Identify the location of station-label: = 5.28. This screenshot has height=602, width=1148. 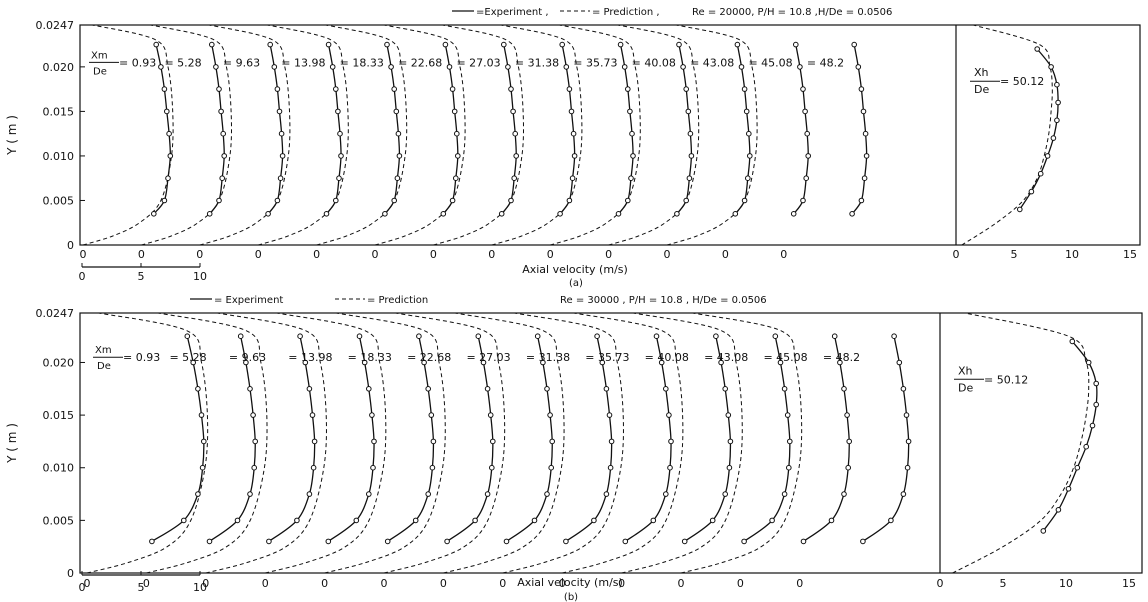
(182, 62).